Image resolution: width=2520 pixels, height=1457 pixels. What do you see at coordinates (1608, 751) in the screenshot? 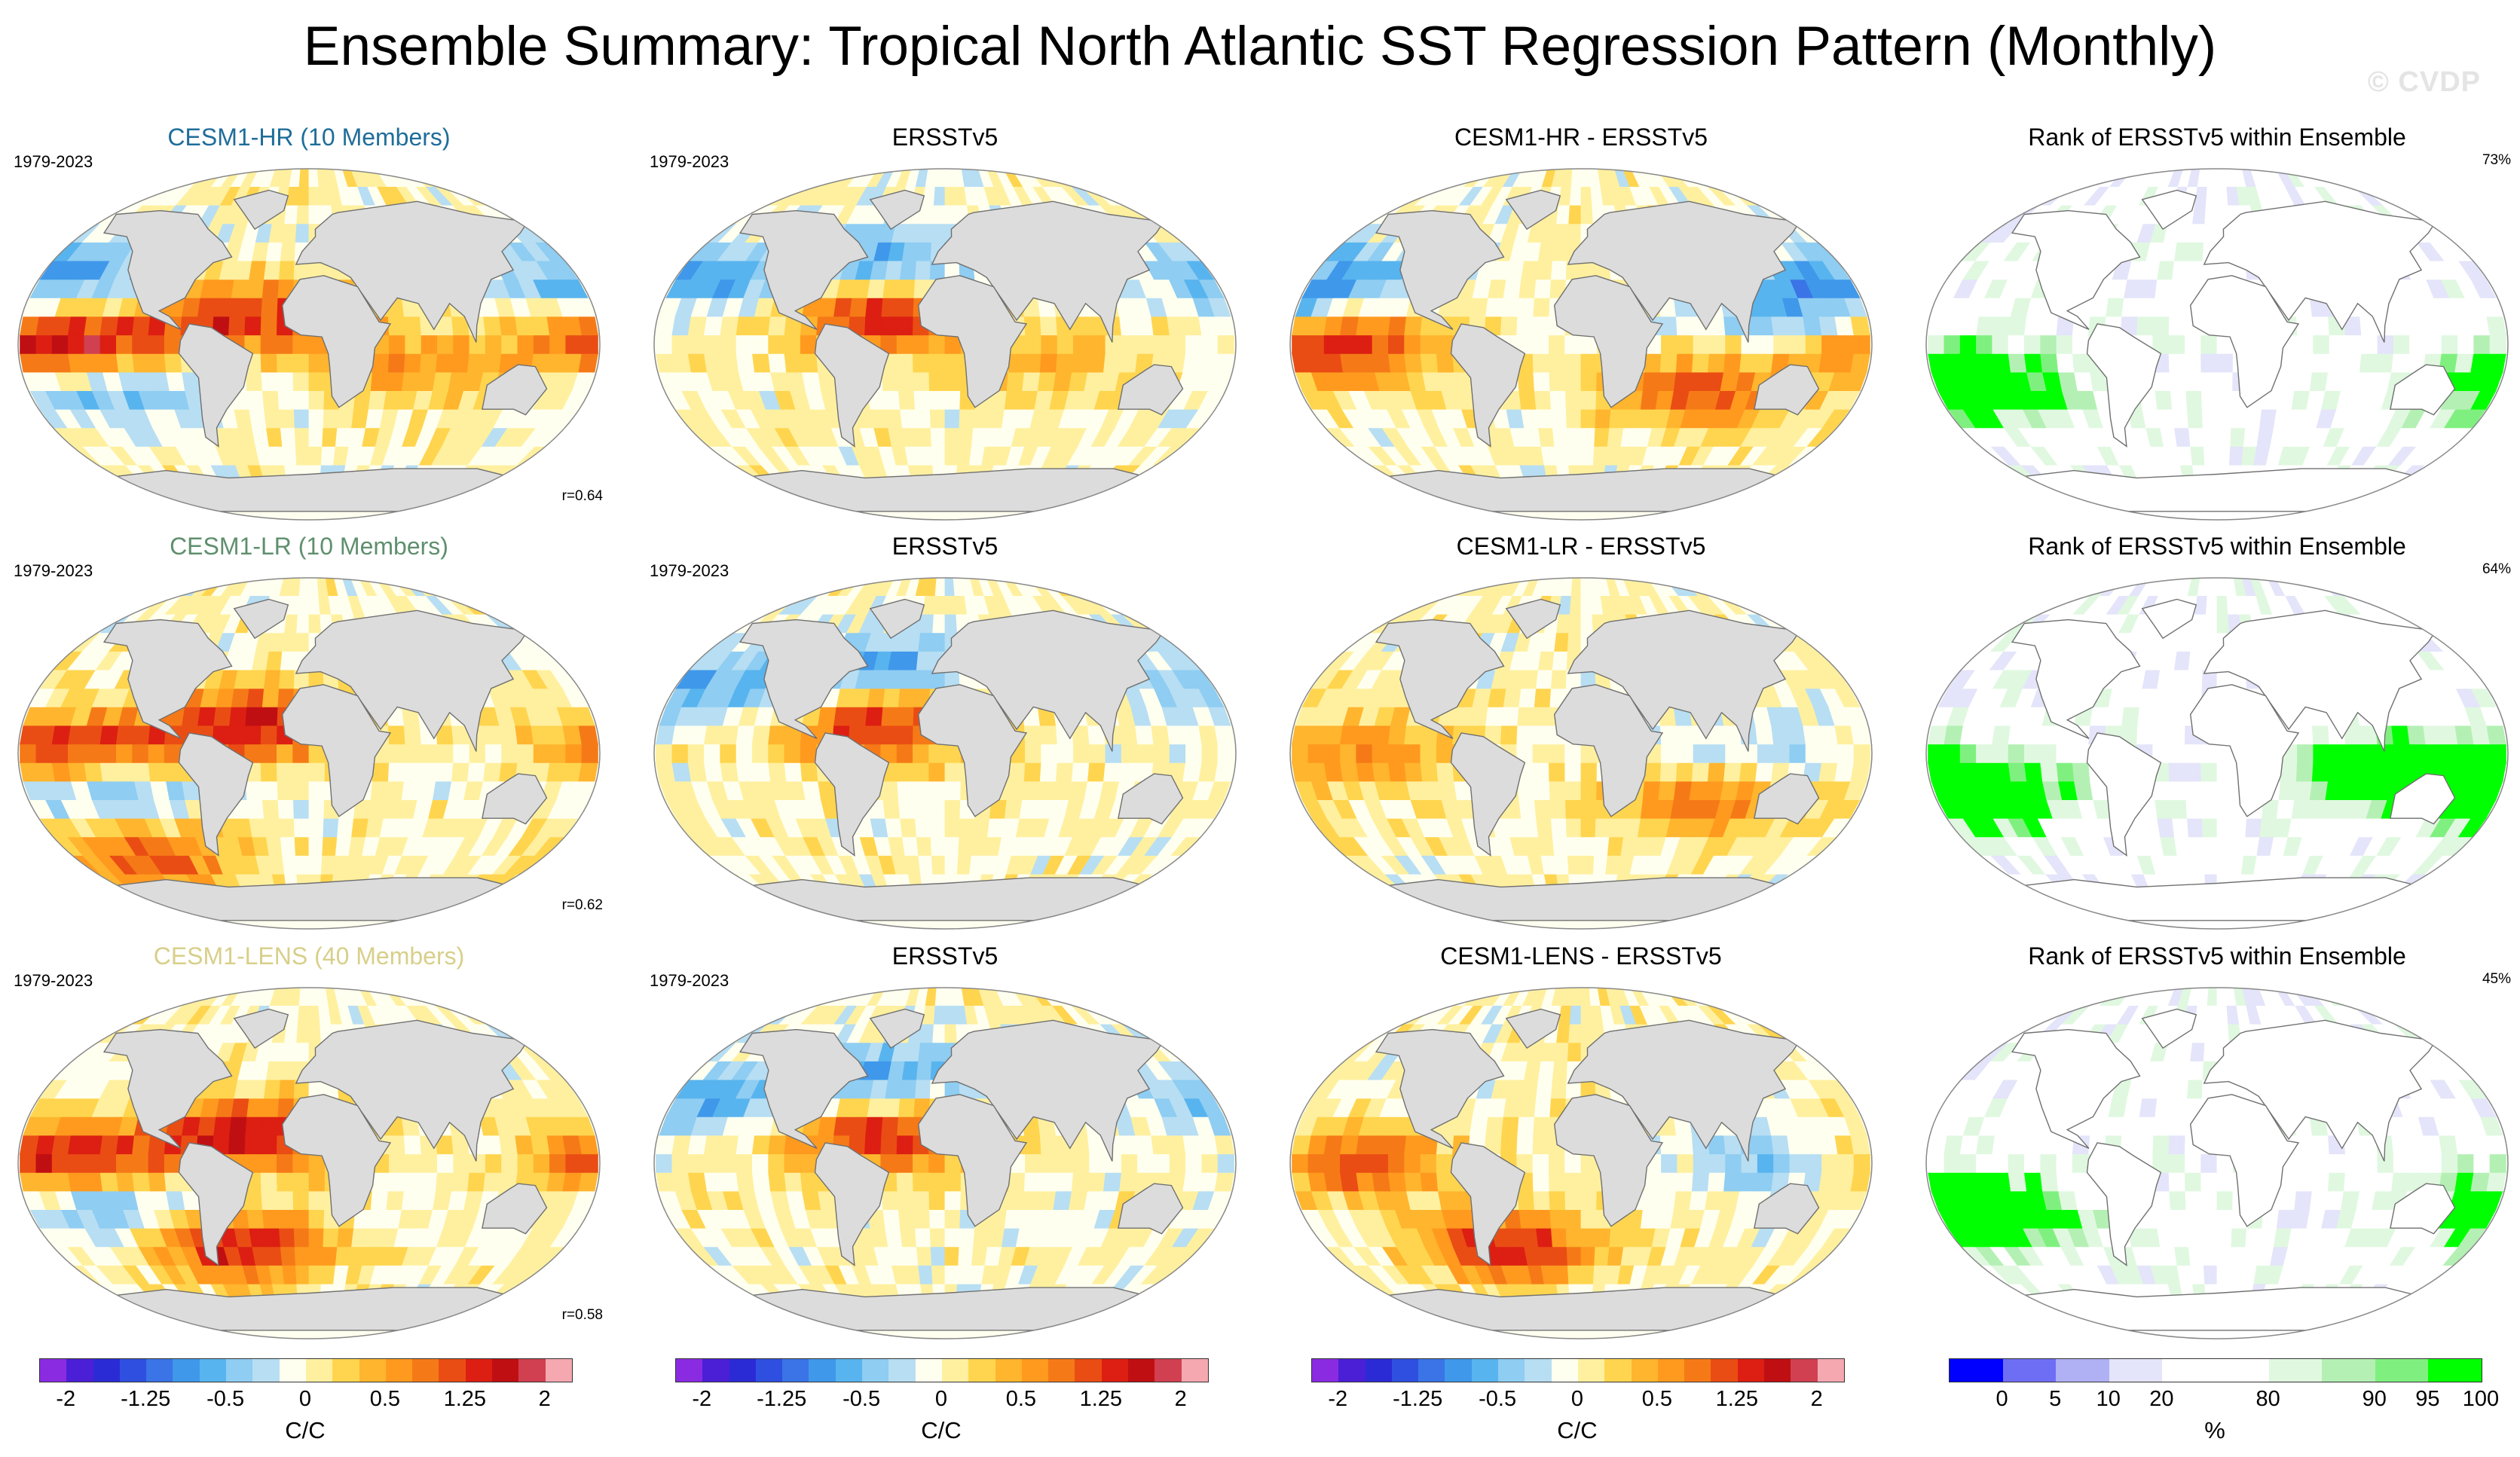
I see `africa-landmass` at bounding box center [1608, 751].